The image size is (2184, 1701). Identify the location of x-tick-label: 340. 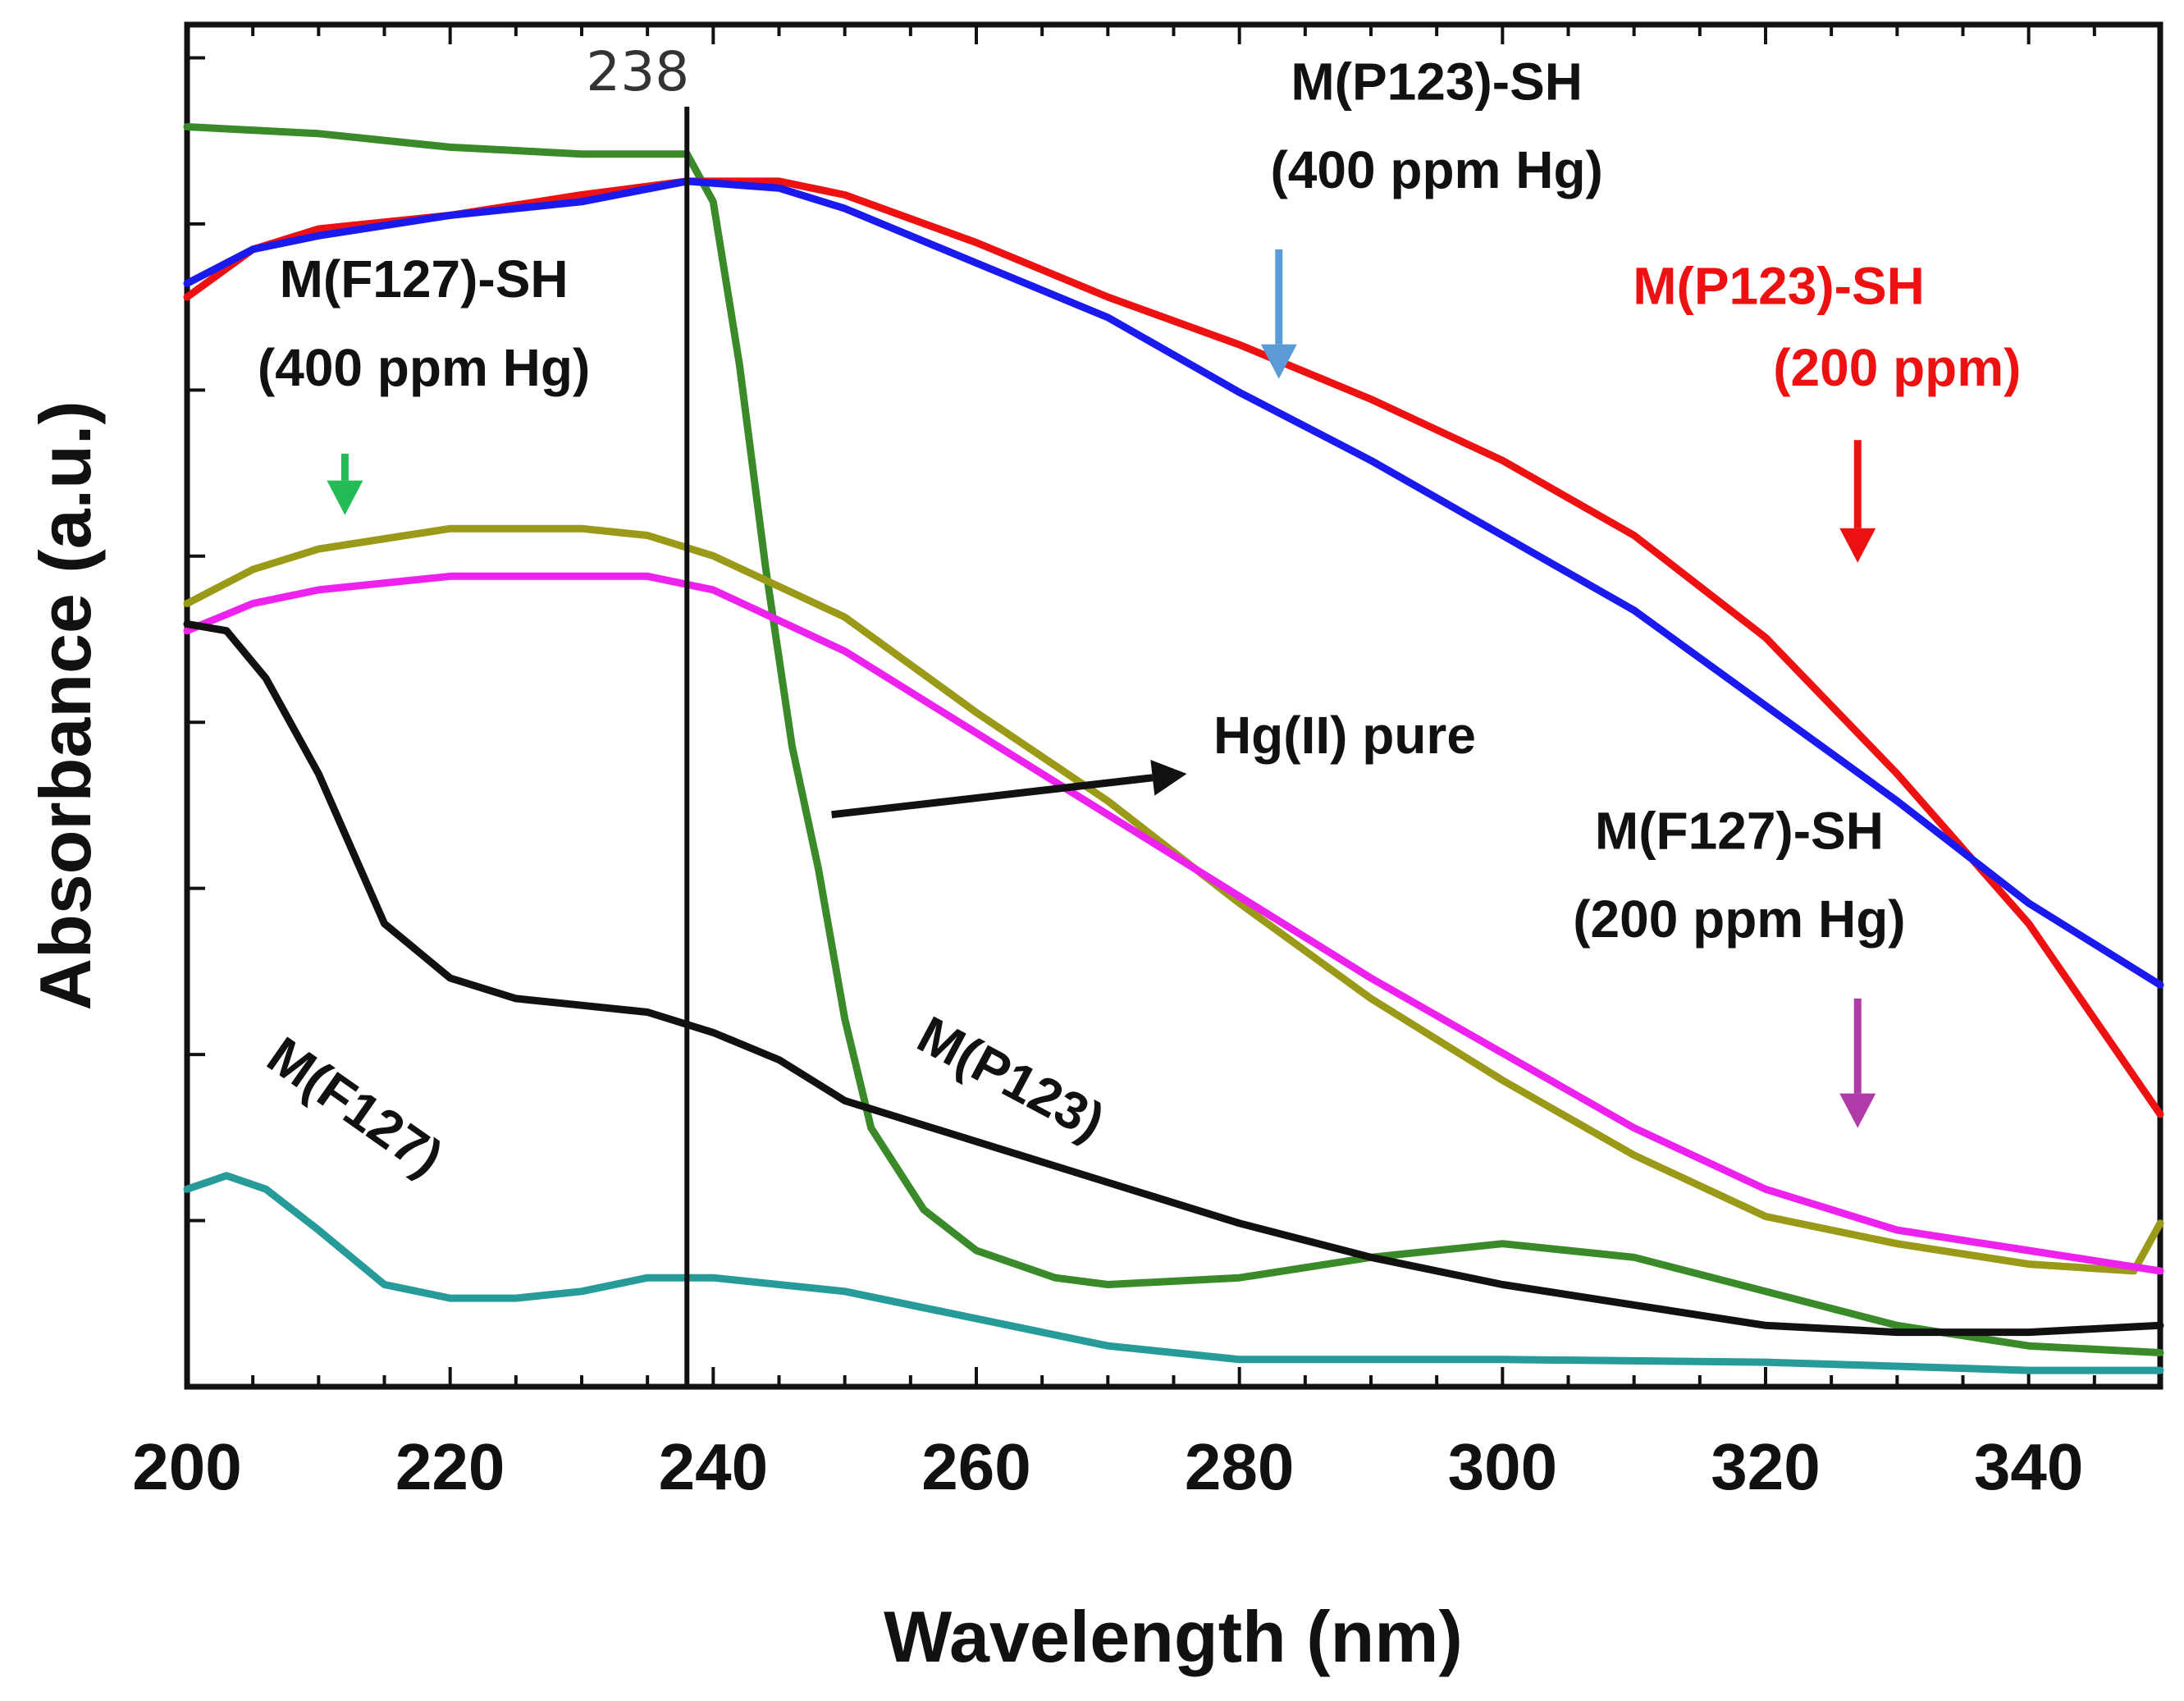
(2028, 1466).